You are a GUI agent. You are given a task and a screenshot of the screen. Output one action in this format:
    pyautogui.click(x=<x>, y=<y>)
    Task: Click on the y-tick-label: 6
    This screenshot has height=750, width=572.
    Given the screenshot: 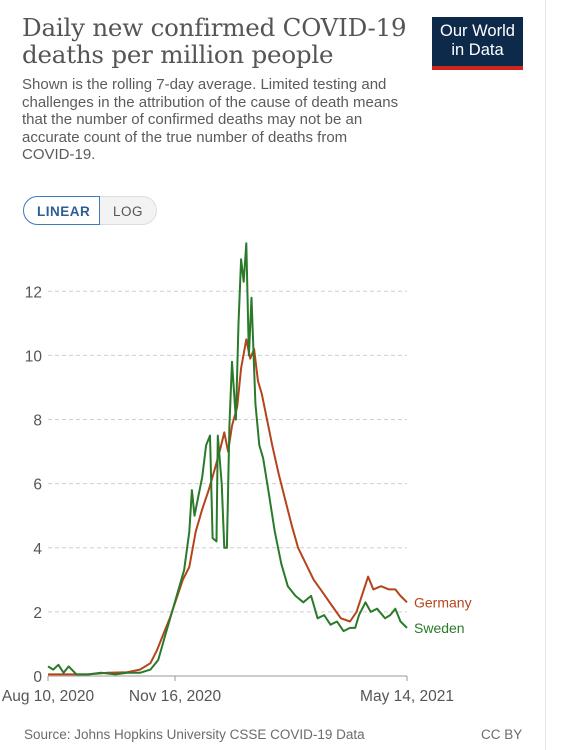 What is the action you would take?
    pyautogui.click(x=37, y=485)
    